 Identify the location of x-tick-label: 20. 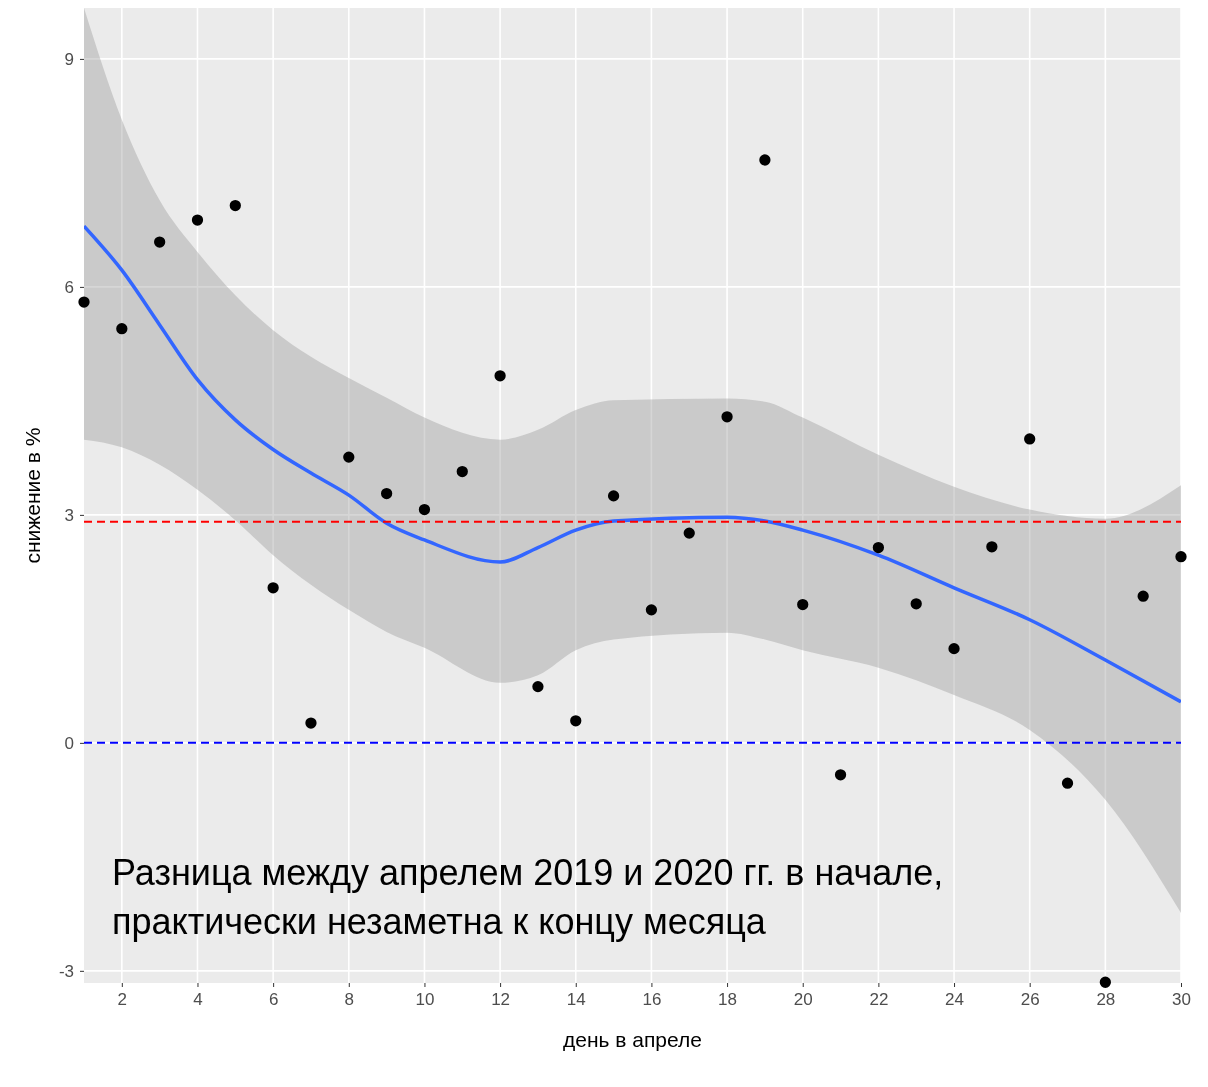
(803, 1000).